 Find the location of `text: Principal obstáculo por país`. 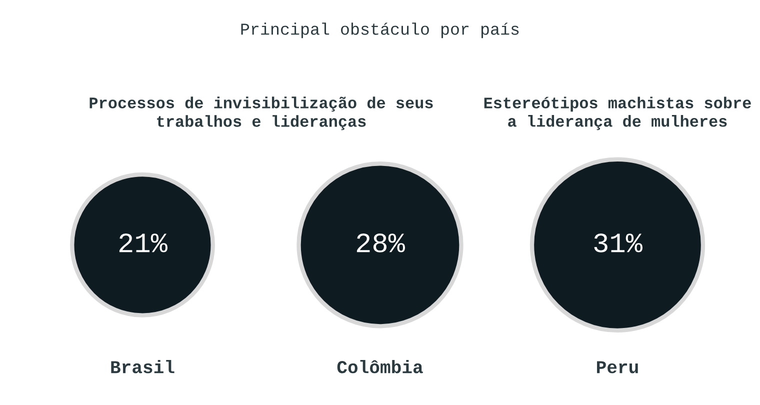

text: Principal obstáculo por país is located at coordinates (380, 30).